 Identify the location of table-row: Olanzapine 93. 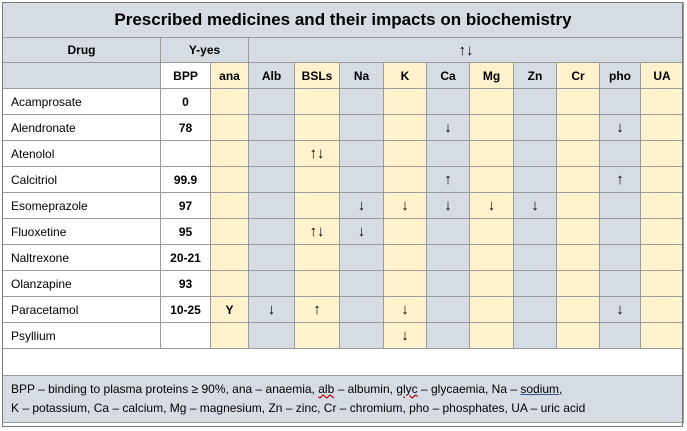
(343, 283).